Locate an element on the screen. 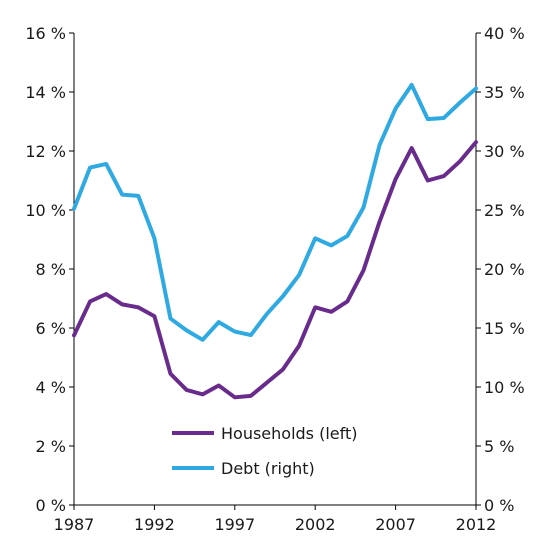 The image size is (560, 560). x-tick-label: 2007 is located at coordinates (395, 524).